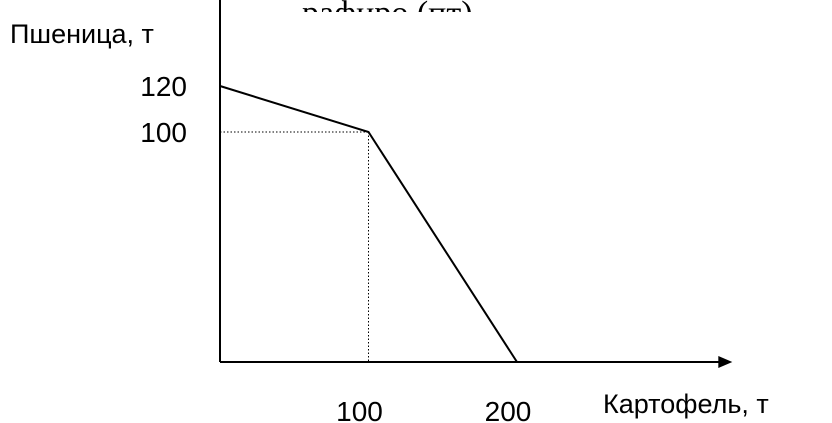  What do you see at coordinates (163, 86) in the screenshot?
I see `y-tick-label-1: 120` at bounding box center [163, 86].